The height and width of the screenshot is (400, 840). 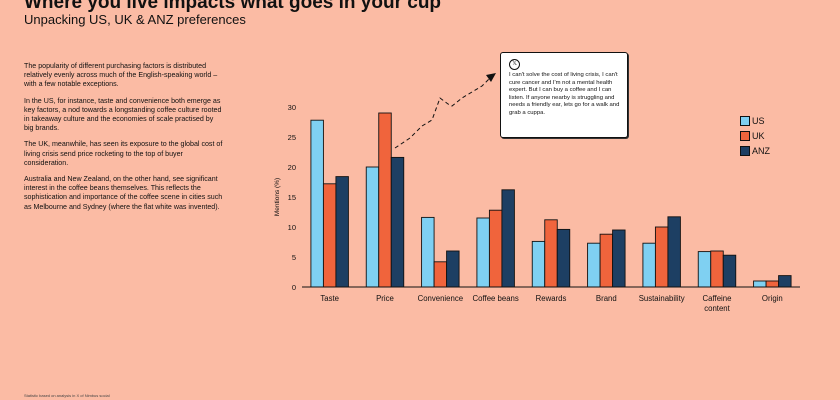 I want to click on y-axis-title: Mentions (%), so click(x=277, y=197).